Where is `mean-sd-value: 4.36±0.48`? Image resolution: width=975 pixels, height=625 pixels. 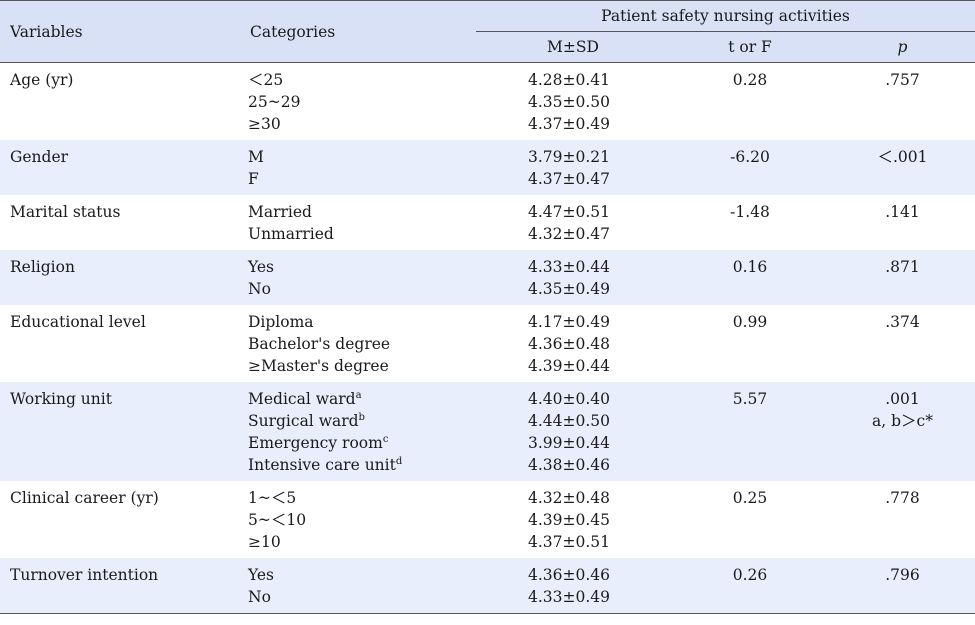
mean-sd-value: 4.36±0.48 is located at coordinates (568, 344).